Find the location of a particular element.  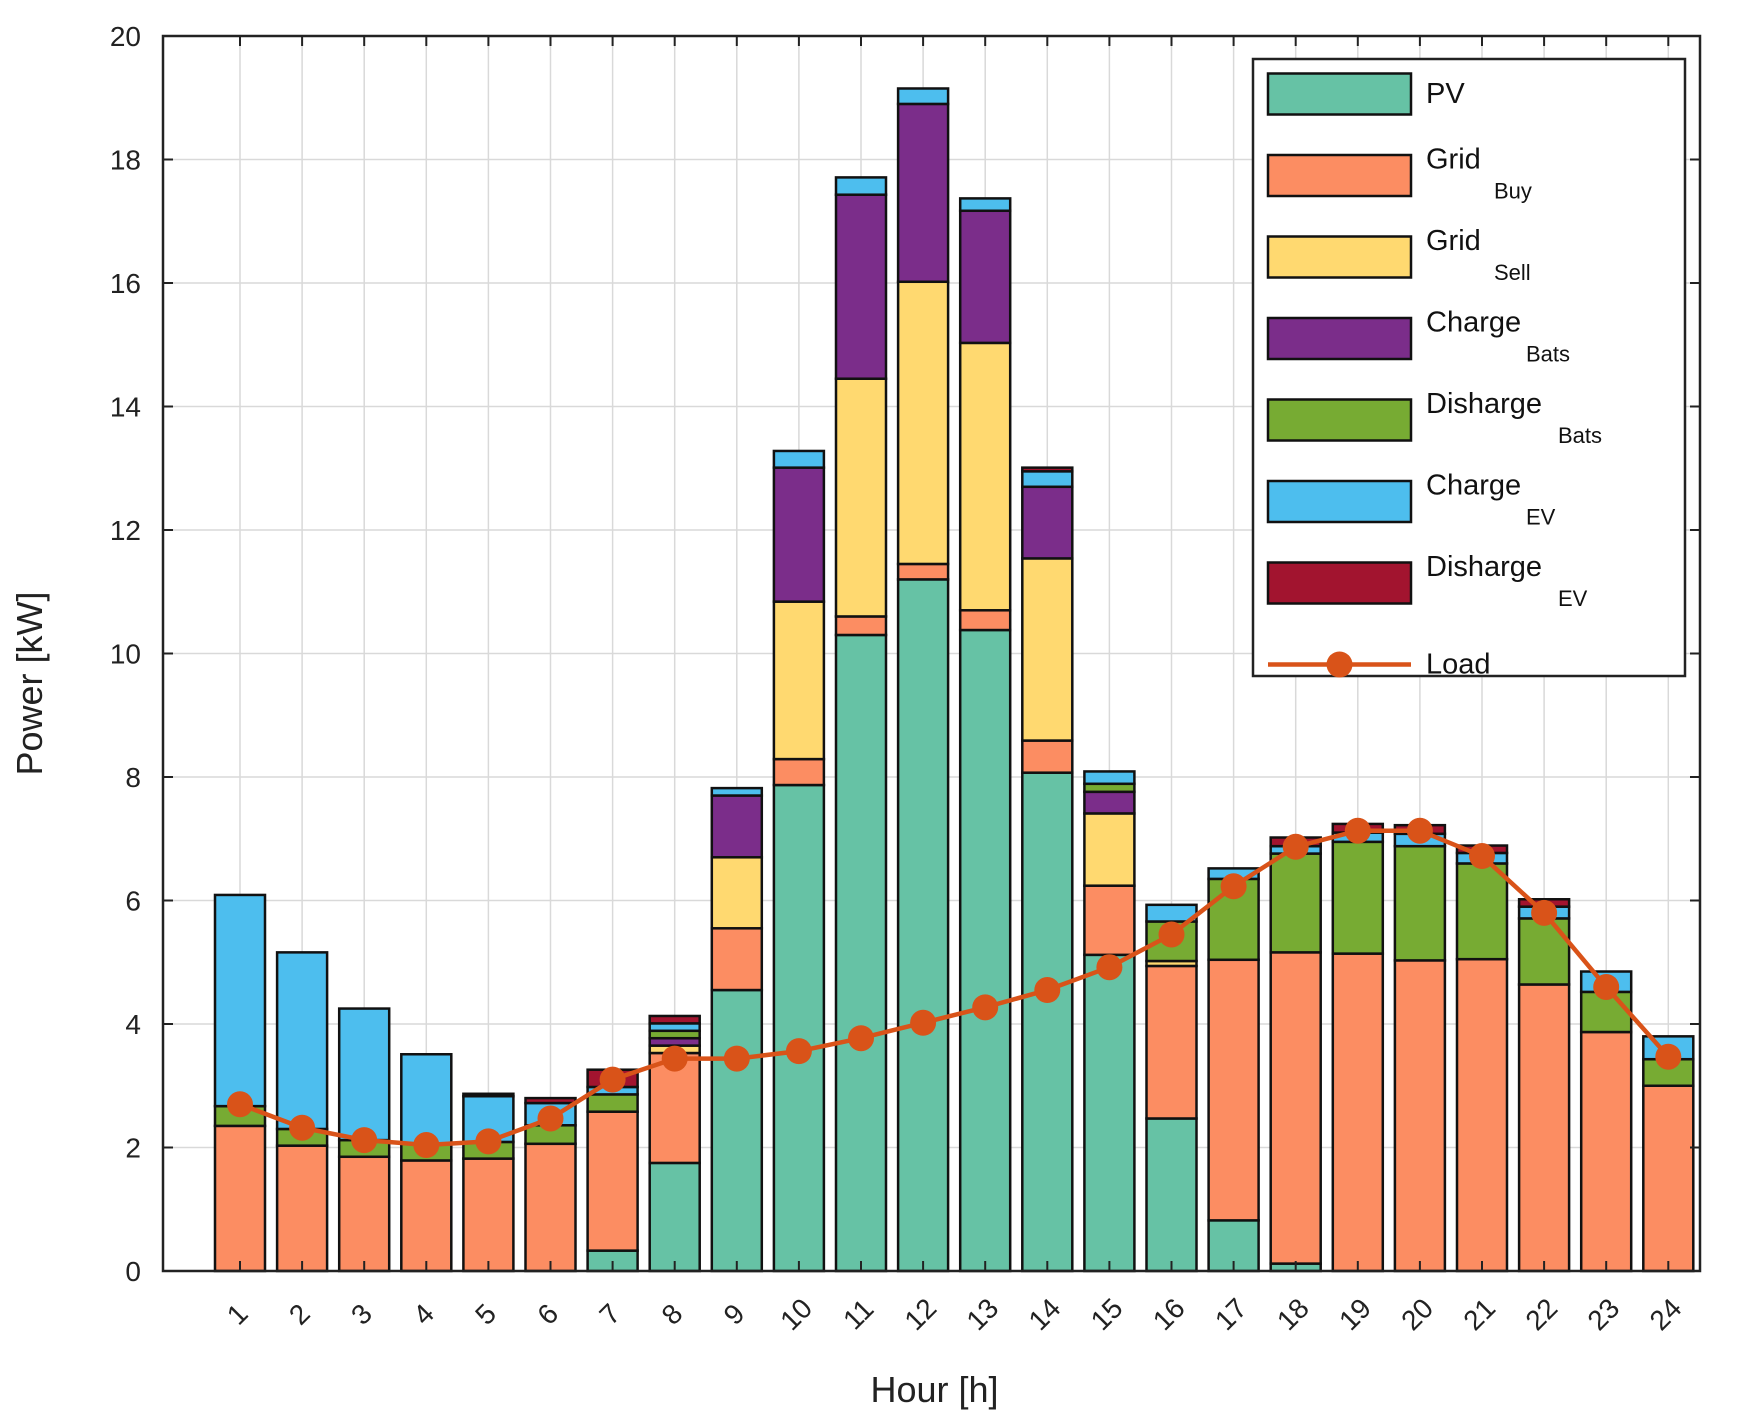

bar-grid-buy-h21 is located at coordinates (1482, 1115).